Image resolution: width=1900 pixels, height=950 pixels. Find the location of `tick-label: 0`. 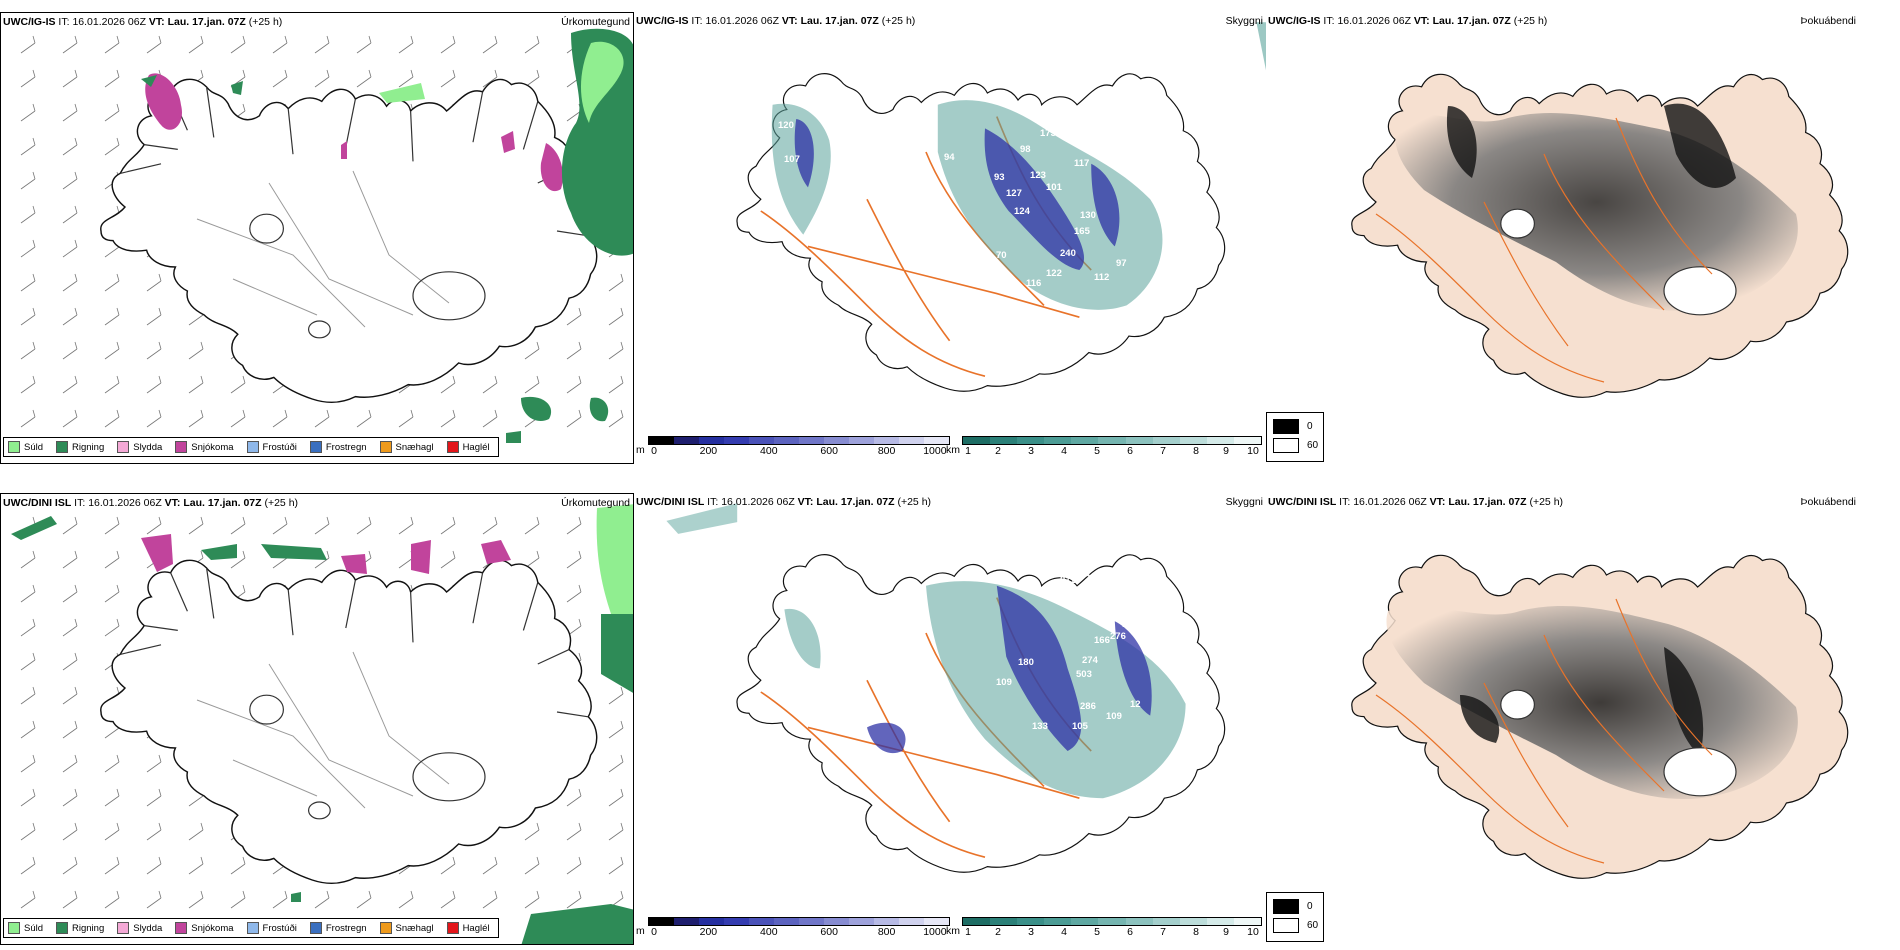

tick-label: 0 is located at coordinates (654, 932).